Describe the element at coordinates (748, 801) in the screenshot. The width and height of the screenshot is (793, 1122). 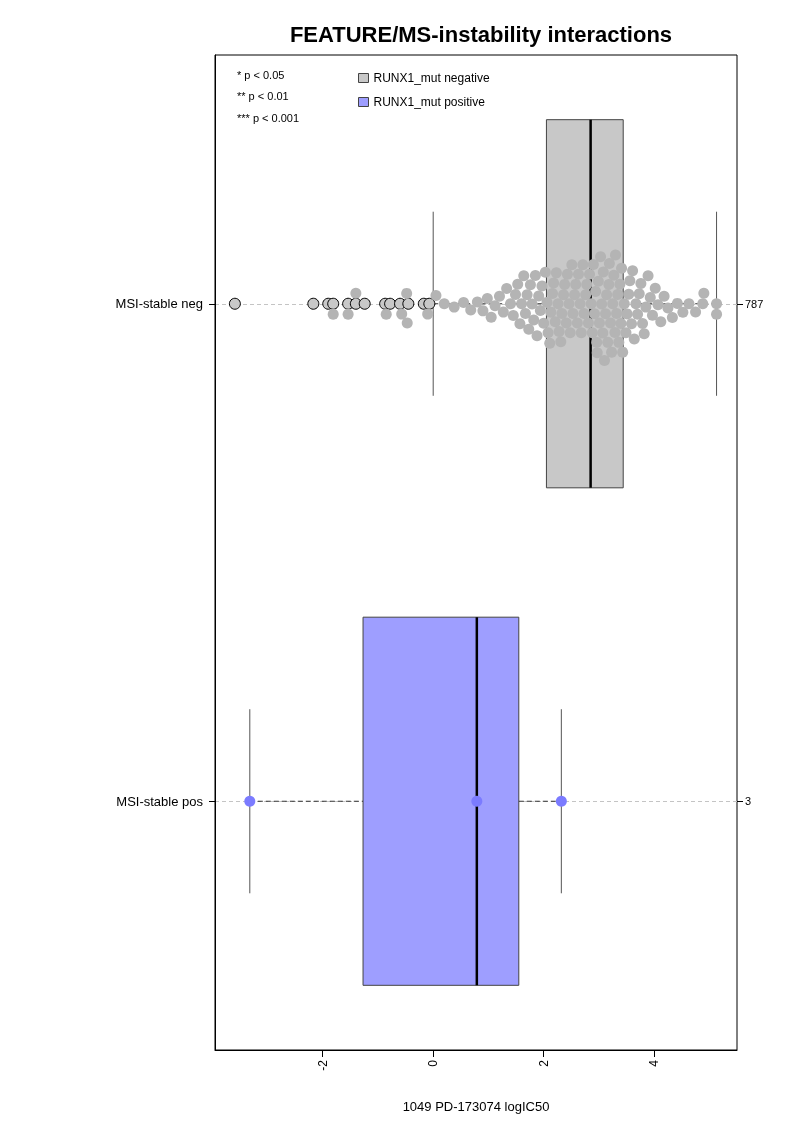
I see `y2-tick-label: 3` at that location.